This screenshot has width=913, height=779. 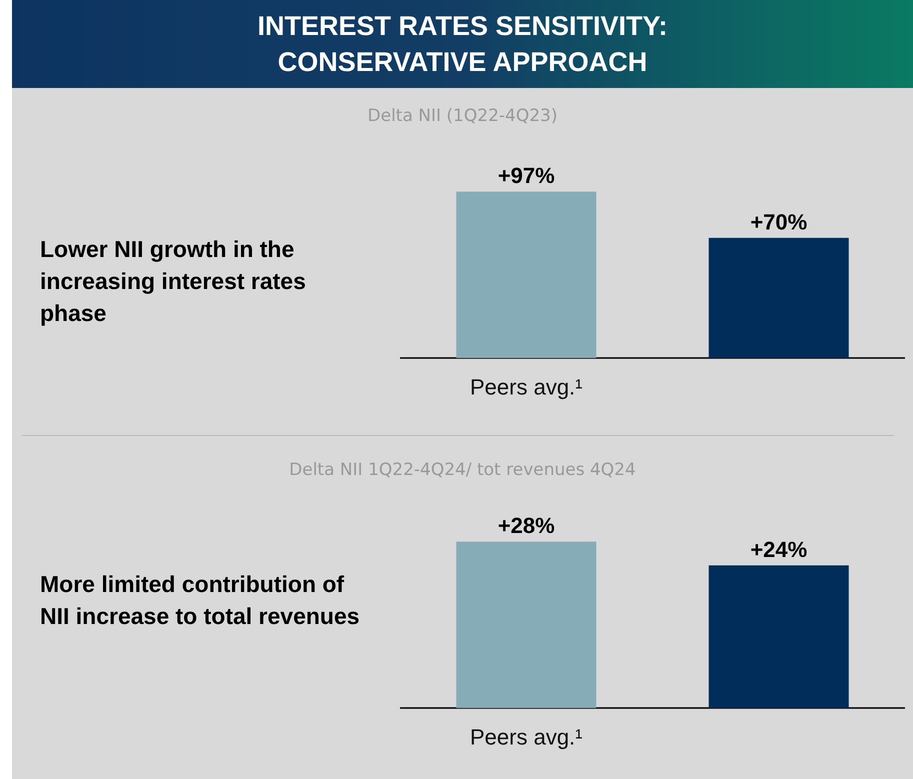 I want to click on chart-subtitle: Delta NII (1Q22-4Q23), so click(x=462, y=116).